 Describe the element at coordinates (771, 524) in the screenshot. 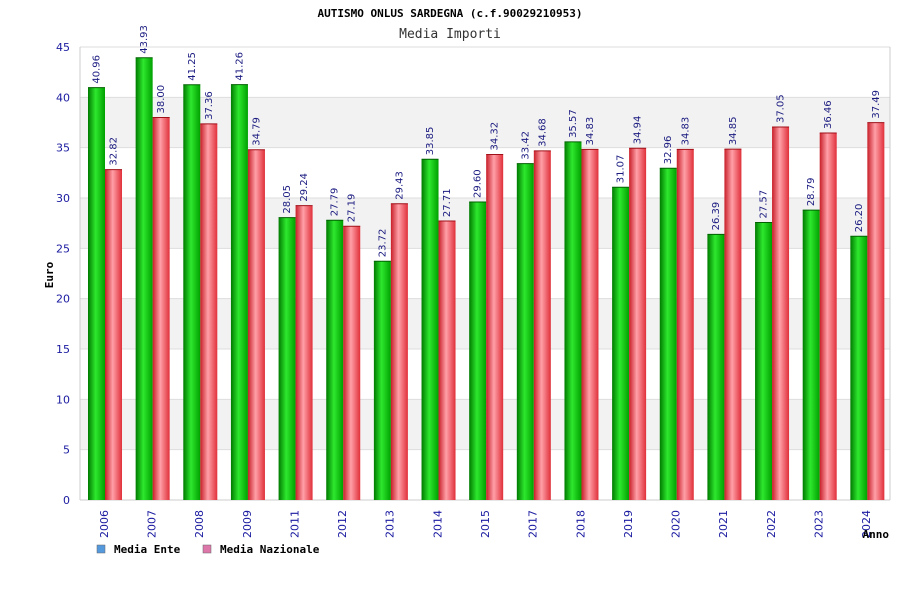

I see `x-tick-label: 2022` at that location.